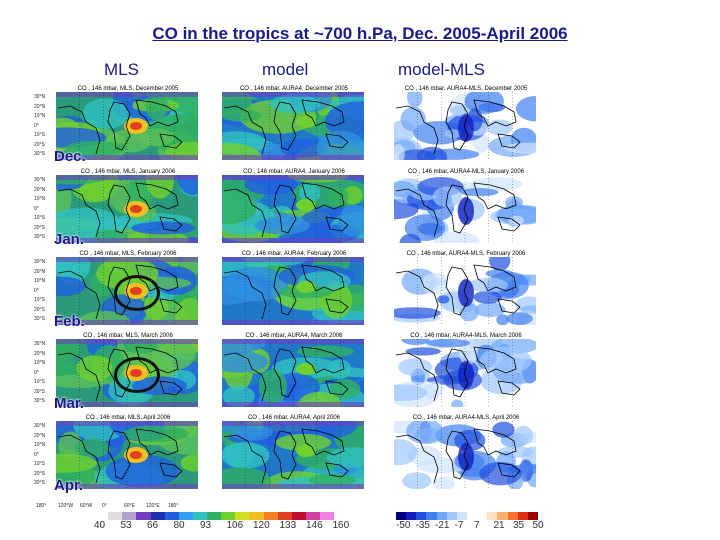 Image resolution: width=720 pixels, height=540 pixels. Describe the element at coordinates (466, 172) in the screenshot. I see `map-caption: CO , 146 mbar, AURA4-MLS, January 2006` at that location.